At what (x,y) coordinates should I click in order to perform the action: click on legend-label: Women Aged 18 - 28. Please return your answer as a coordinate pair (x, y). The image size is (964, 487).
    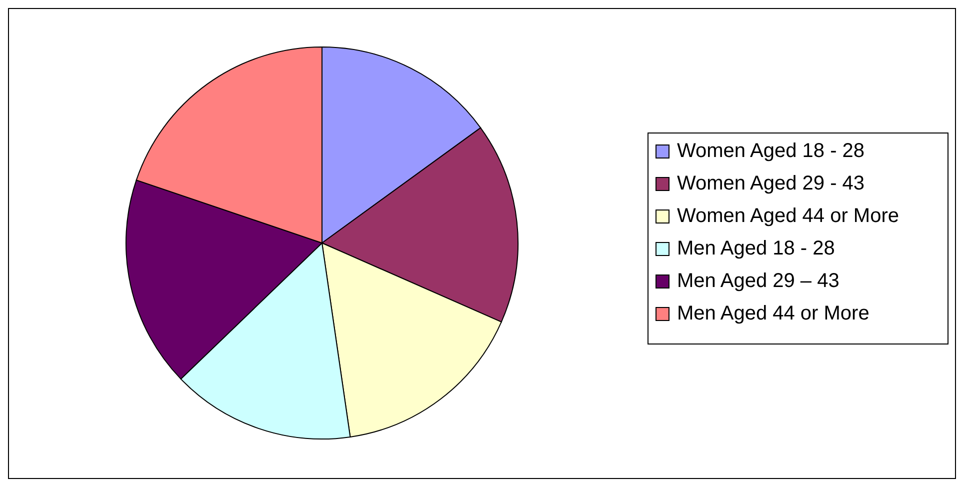
    Looking at the image, I should click on (771, 151).